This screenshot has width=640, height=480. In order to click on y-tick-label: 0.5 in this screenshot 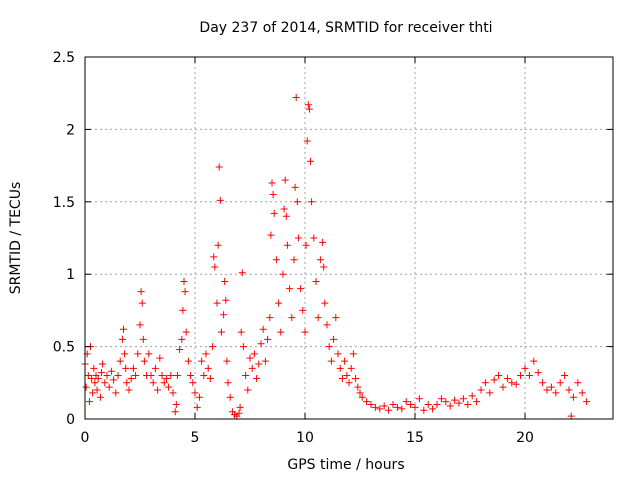, I will do `click(64, 348)`.